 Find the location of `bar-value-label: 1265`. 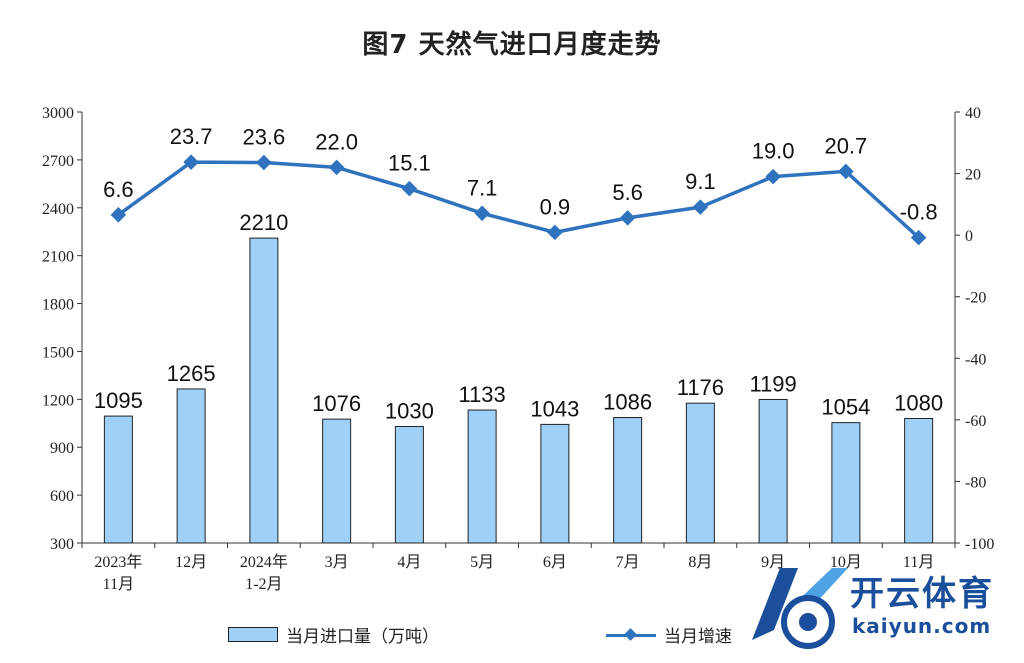

bar-value-label: 1265 is located at coordinates (191, 373).